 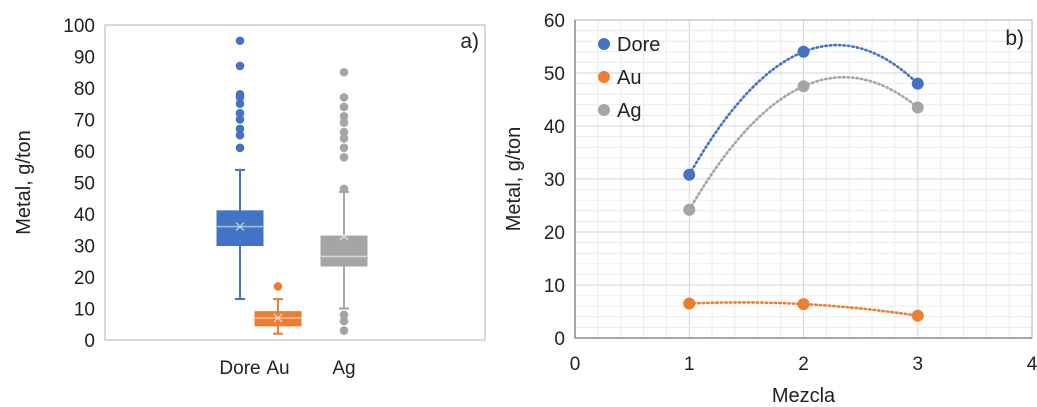 I want to click on x-tick-label: 3, so click(x=917, y=364).